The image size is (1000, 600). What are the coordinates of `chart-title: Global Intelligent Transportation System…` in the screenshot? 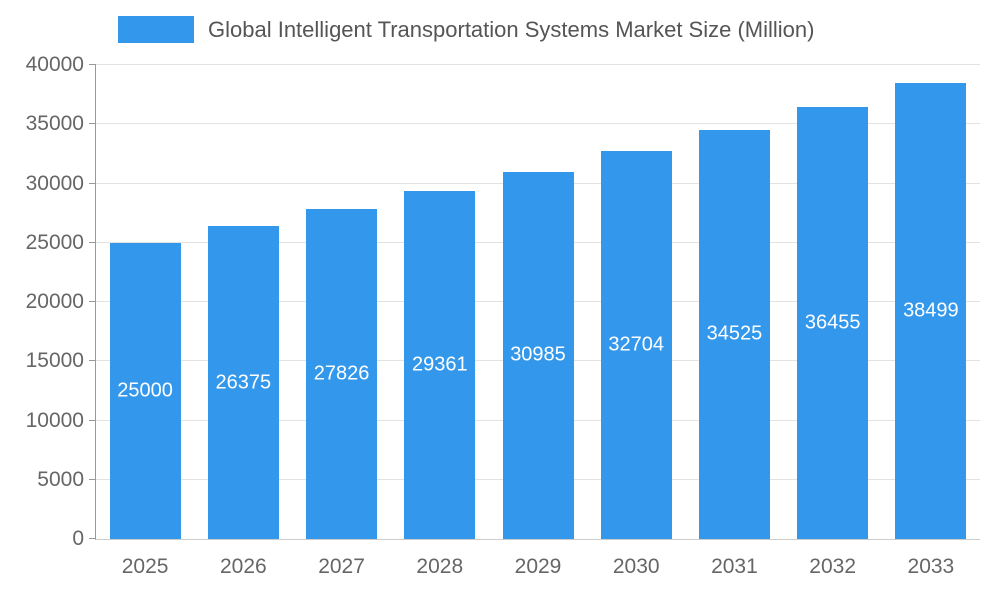 It's located at (511, 29).